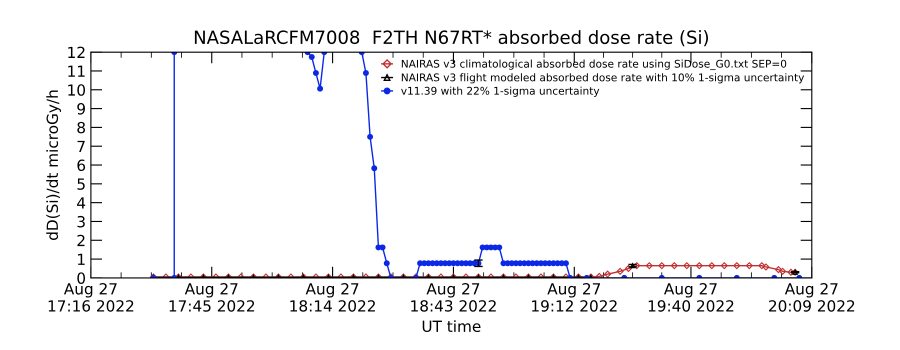 The height and width of the screenshot is (350, 900). Describe the element at coordinates (574, 297) in the screenshot. I see `x-tick-label: Aug 27 19:12 2022` at that location.